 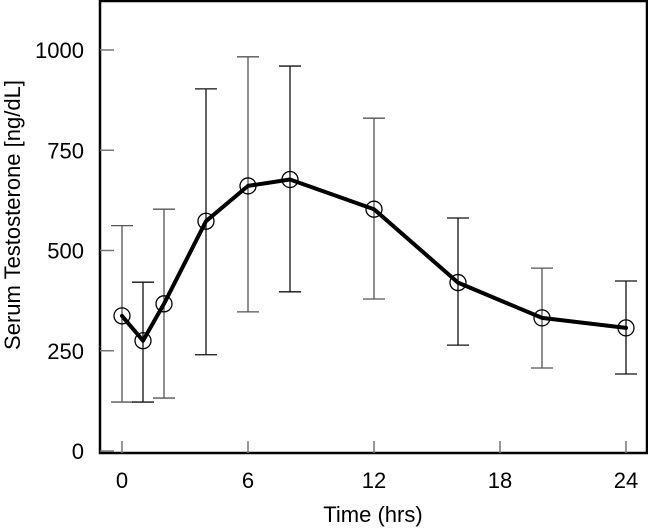 I want to click on y-axis-label: Serum Testosterone [ng/dL], so click(x=12, y=215).